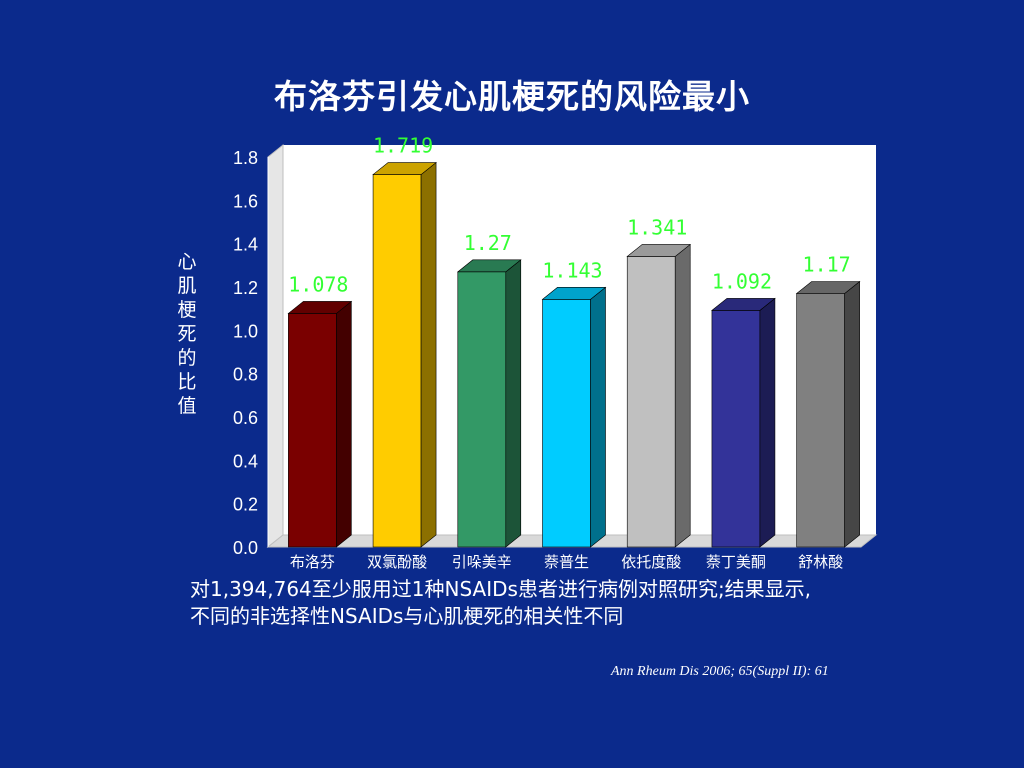  What do you see at coordinates (245, 353) in the screenshot?
I see `y-axis-ticks: 0.0 0.2 0.4 0.6 0.8 1.0 1.2 1.4 1.6 1.8` at bounding box center [245, 353].